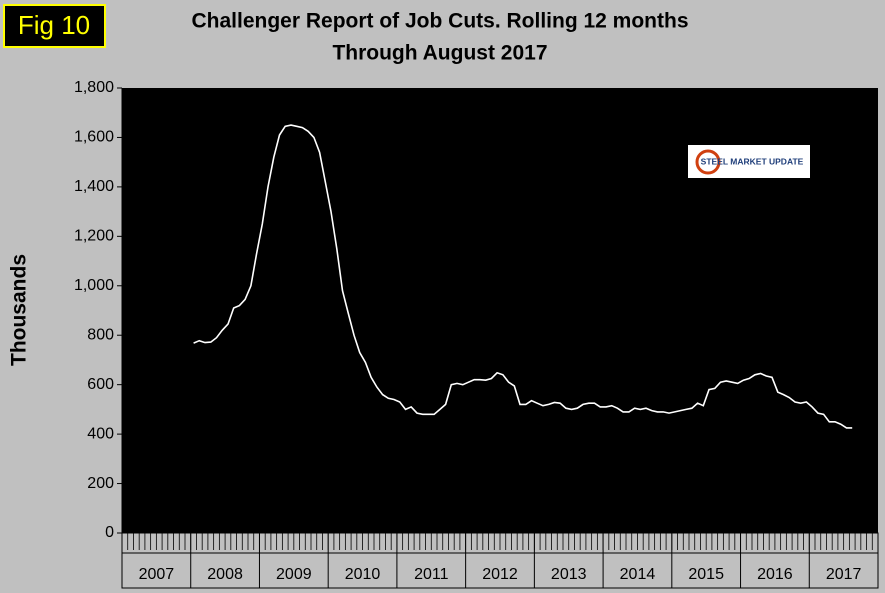 This screenshot has height=593, width=885. I want to click on x-tick-label: 2008, so click(225, 574).